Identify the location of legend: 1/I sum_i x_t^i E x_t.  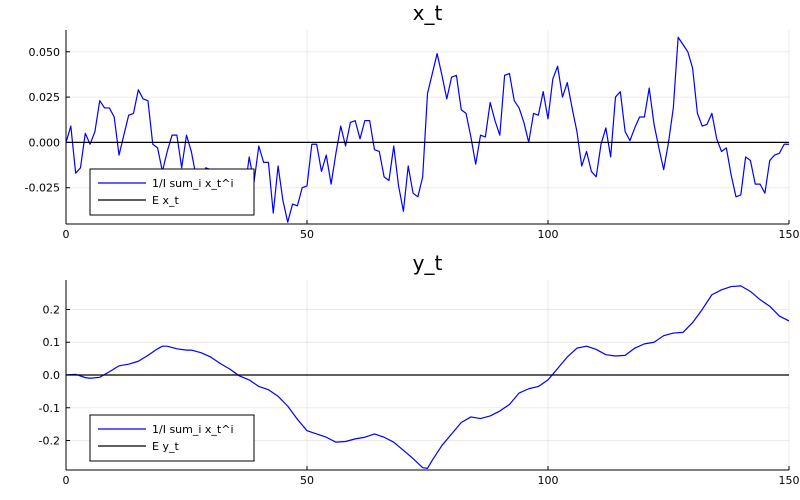
(172, 192).